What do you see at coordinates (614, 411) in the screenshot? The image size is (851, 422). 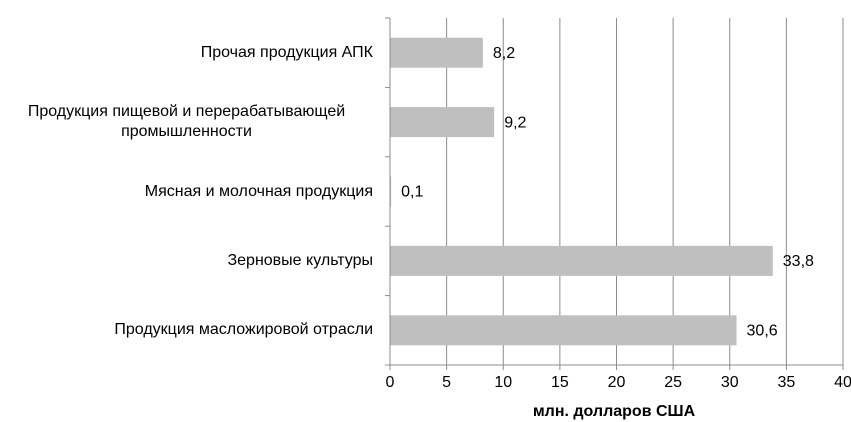 I see `x-axis-title: млн. долларов США` at bounding box center [614, 411].